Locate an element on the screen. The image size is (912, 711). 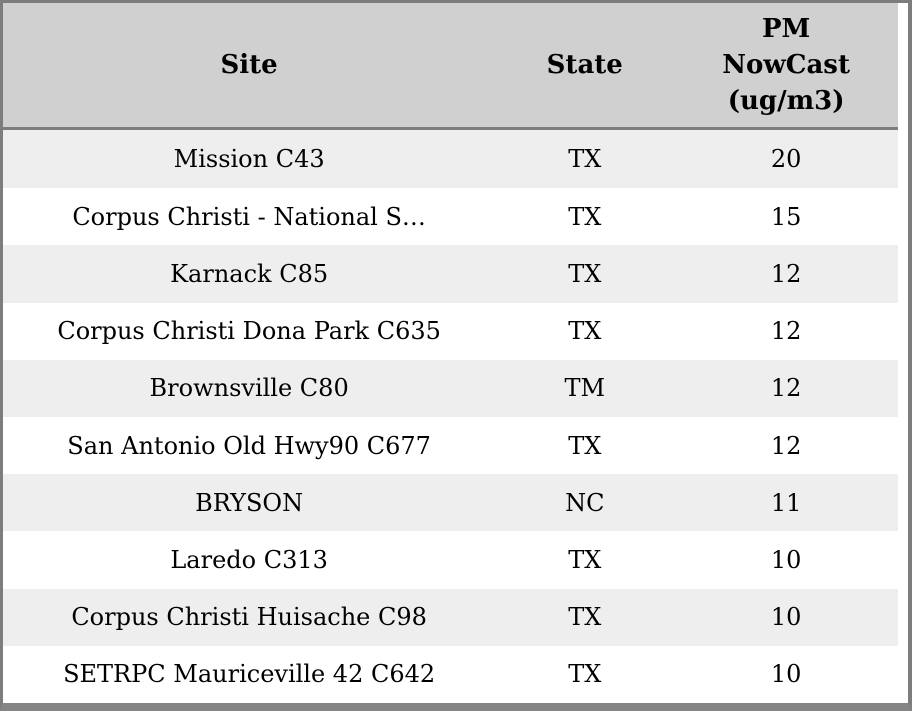
column-header-state: State is located at coordinates (585, 66).